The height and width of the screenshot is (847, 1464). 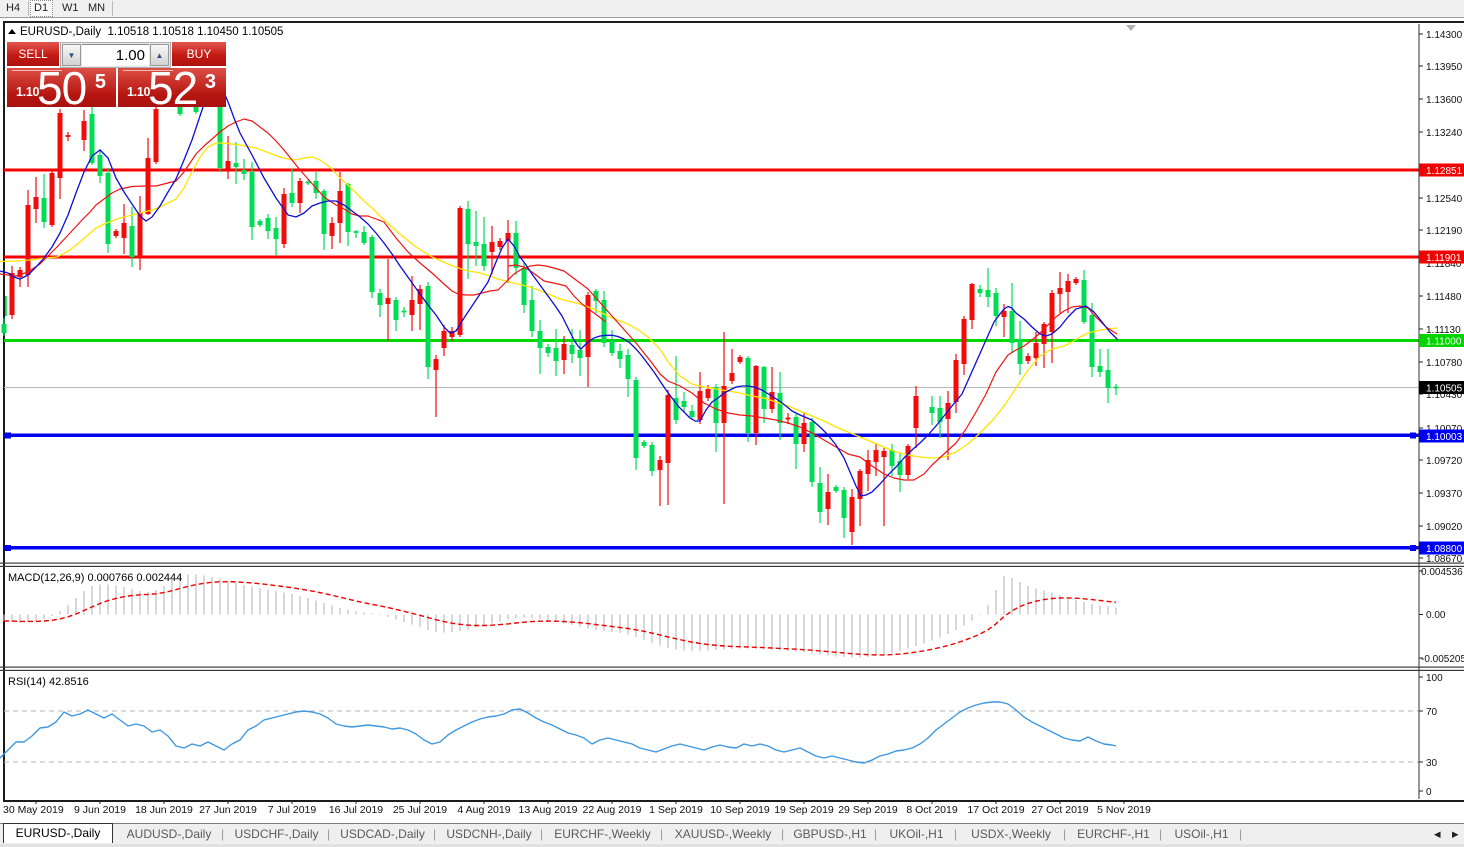 I want to click on svg-text: 27 Jun 2019, so click(x=228, y=810).